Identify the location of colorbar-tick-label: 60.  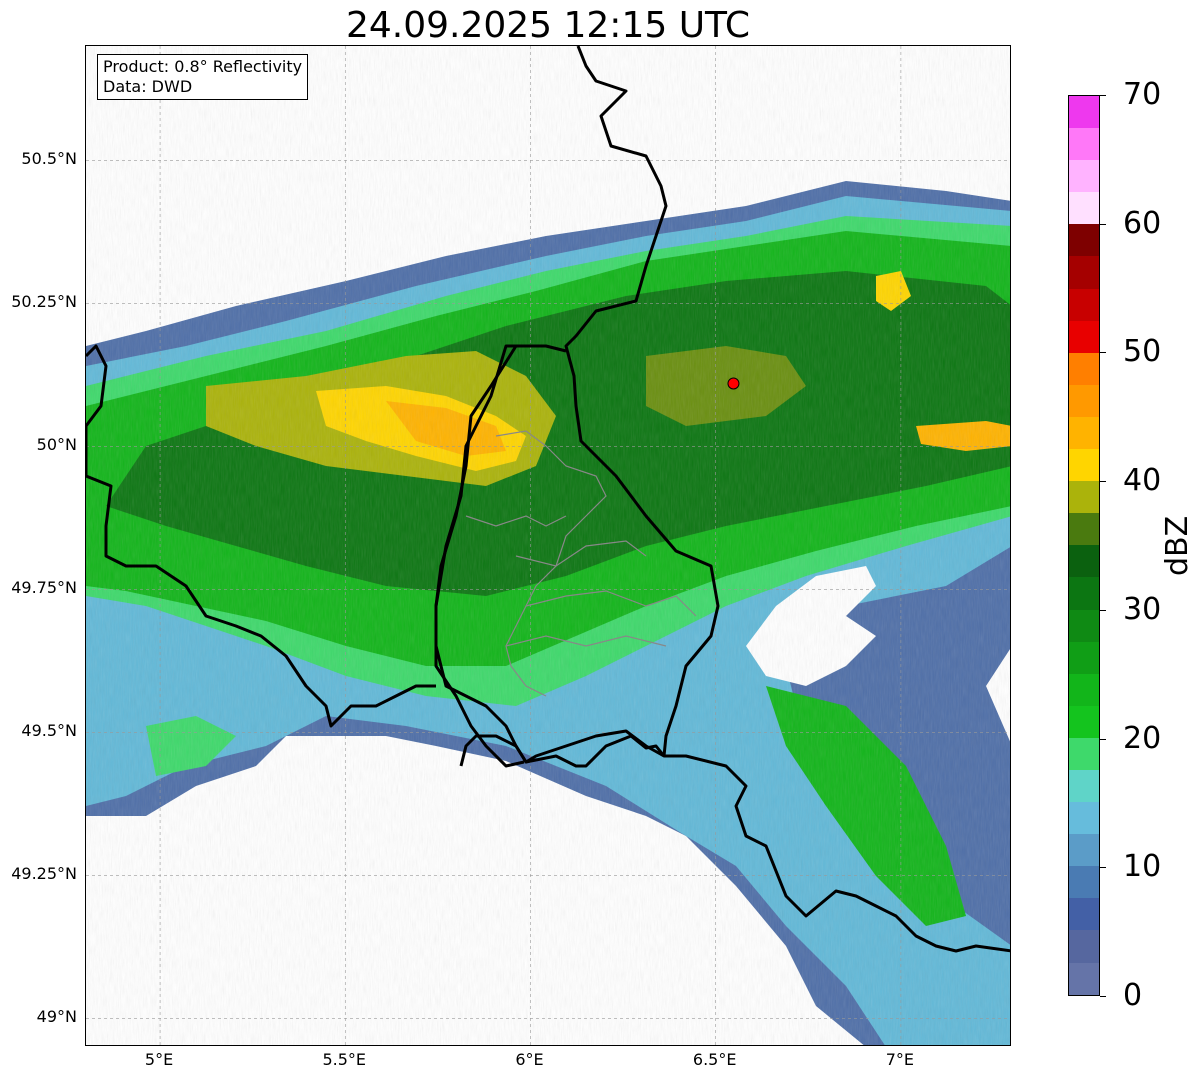
(1142, 223).